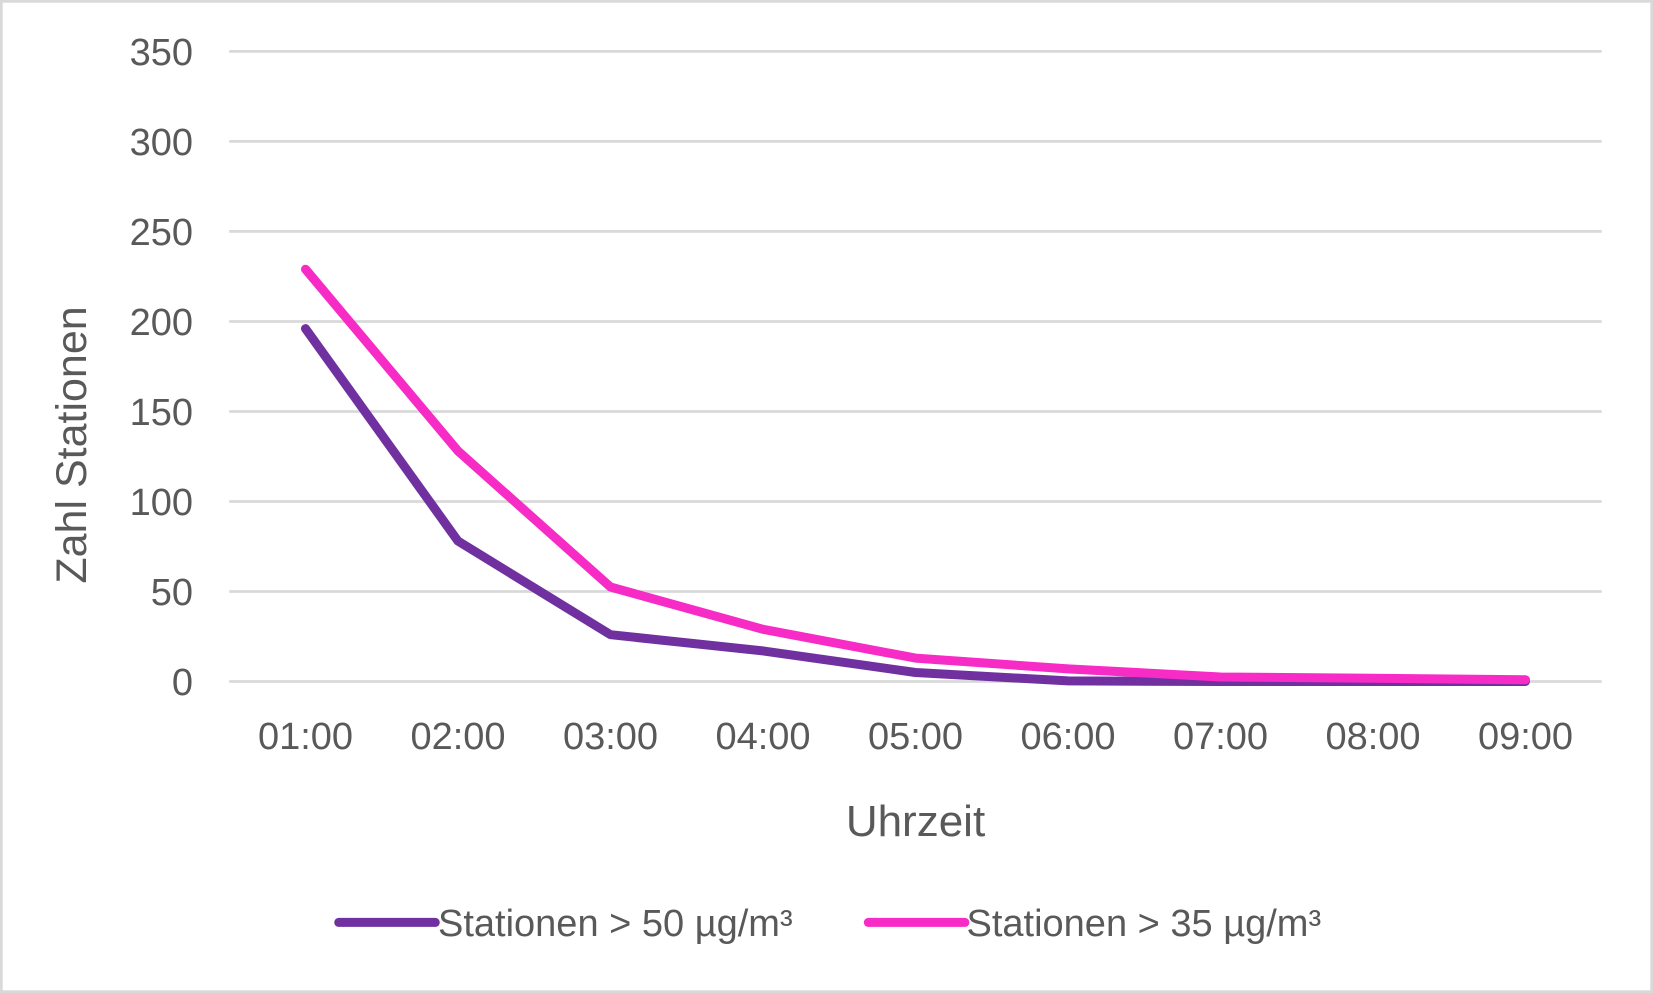 Image resolution: width=1653 pixels, height=993 pixels. What do you see at coordinates (305, 737) in the screenshot?
I see `svg-text: 01:00` at bounding box center [305, 737].